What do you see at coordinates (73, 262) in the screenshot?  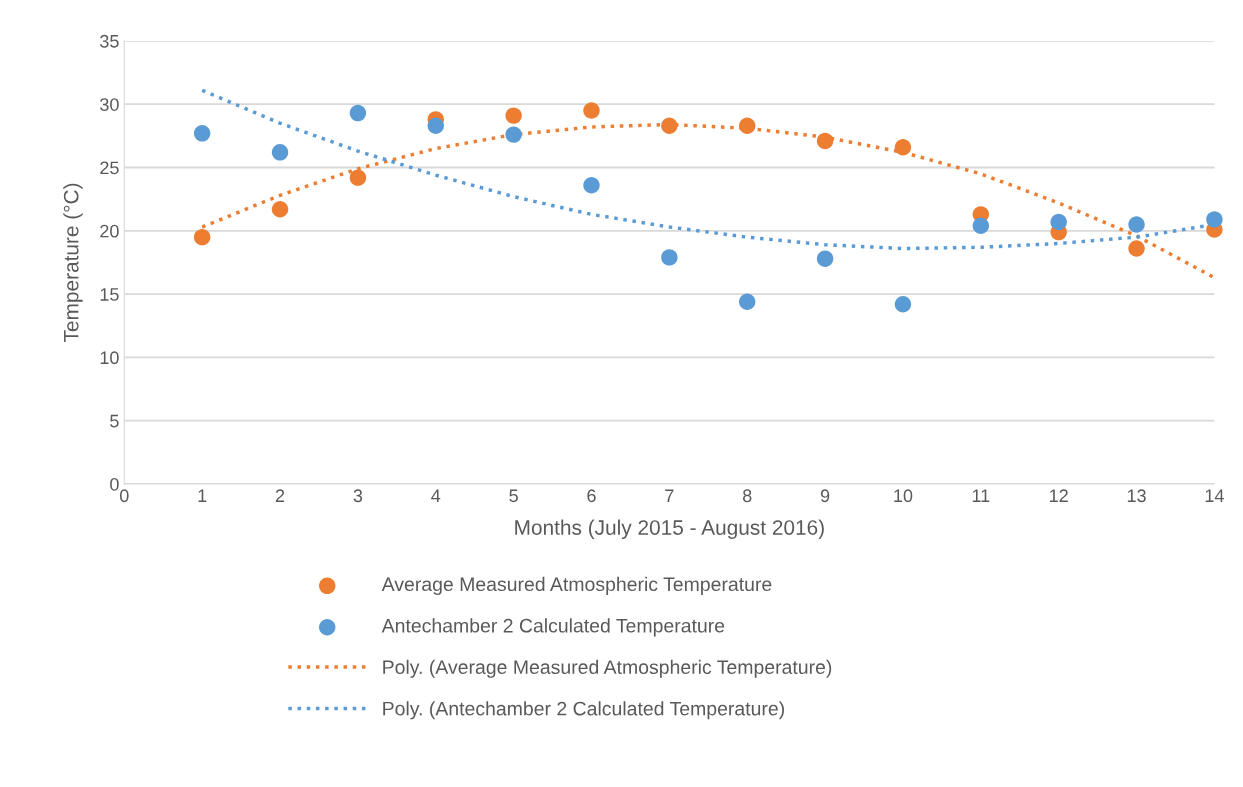 I see `y-axis-title: Temperature (°C)` at bounding box center [73, 262].